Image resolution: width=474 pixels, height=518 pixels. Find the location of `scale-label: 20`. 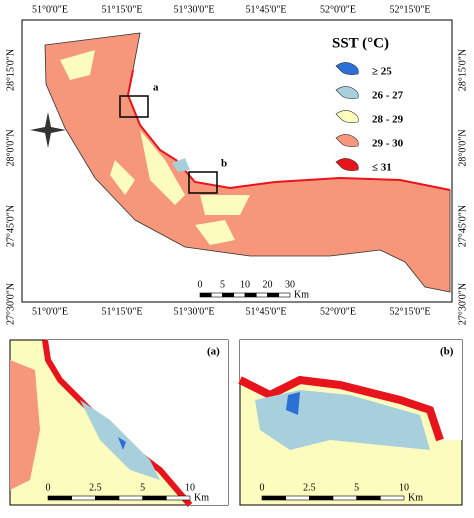

scale-label: 20 is located at coordinates (268, 284).